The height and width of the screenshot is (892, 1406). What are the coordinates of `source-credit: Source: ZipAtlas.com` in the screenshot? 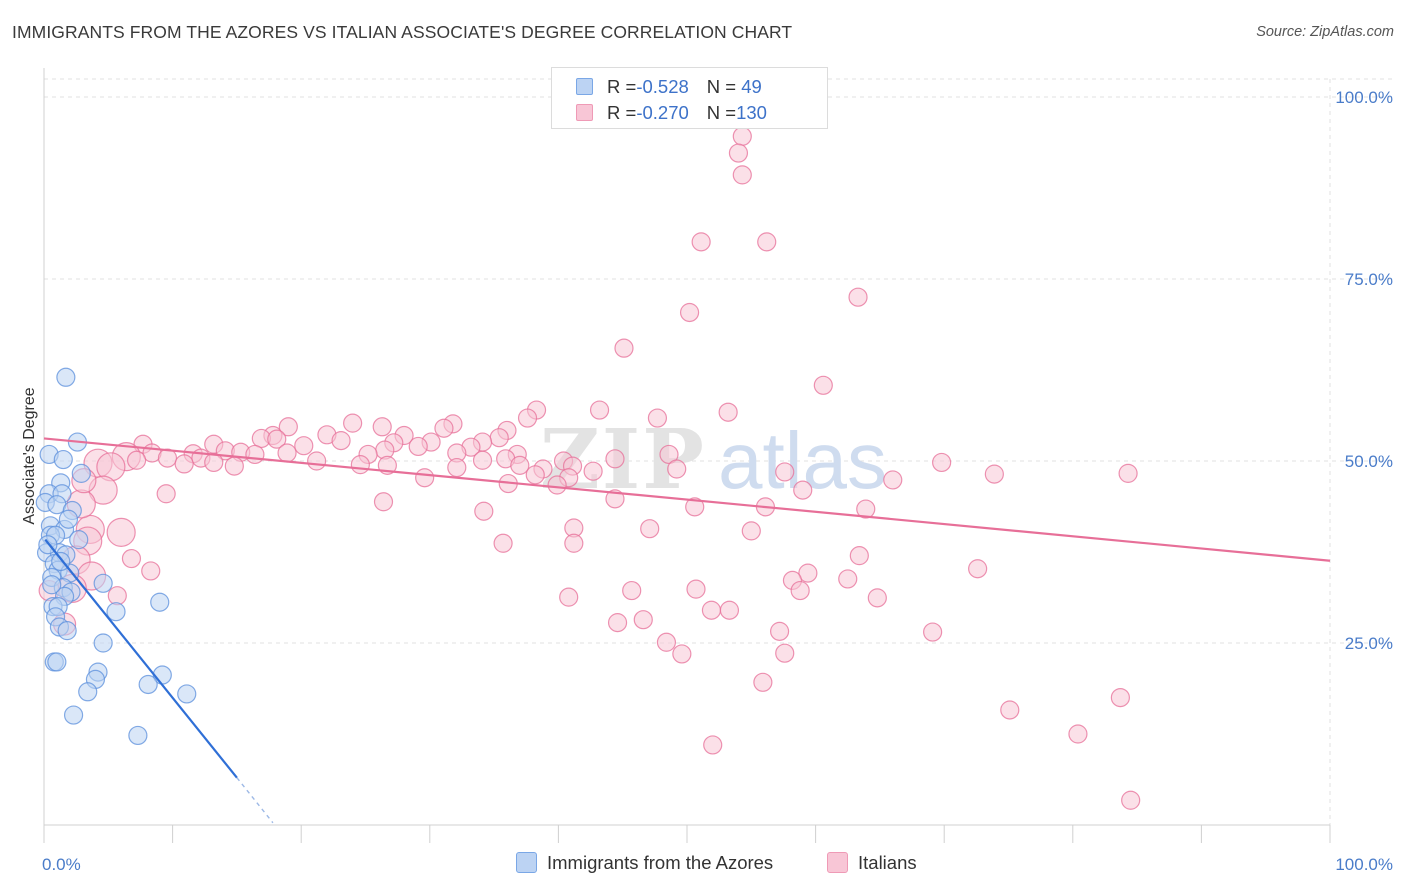 It's located at (1325, 32).